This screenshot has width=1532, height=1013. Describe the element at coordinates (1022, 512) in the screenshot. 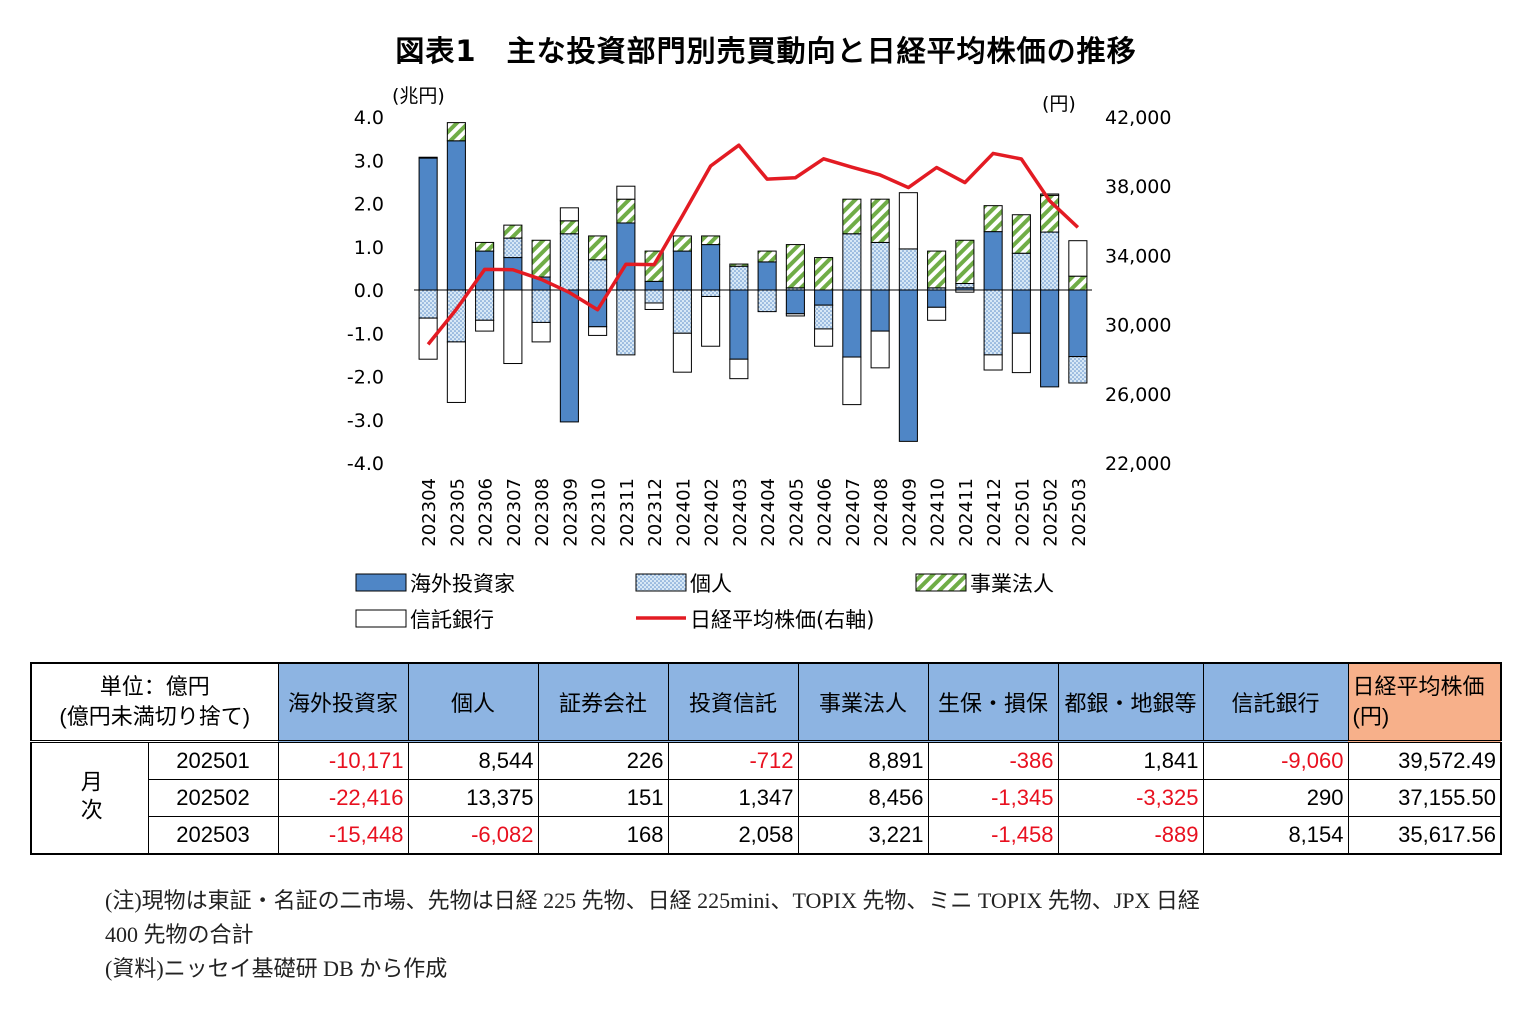

I see `x-tick-label: 202501` at that location.